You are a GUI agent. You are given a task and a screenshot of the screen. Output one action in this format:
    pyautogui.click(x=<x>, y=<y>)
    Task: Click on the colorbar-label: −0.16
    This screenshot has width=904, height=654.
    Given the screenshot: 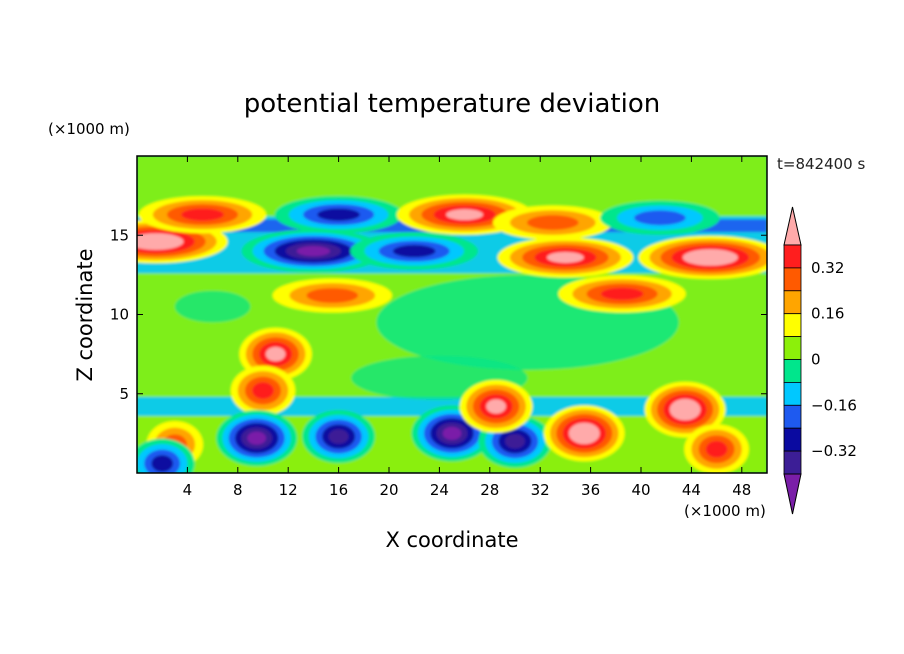 What is the action you would take?
    pyautogui.click(x=834, y=405)
    